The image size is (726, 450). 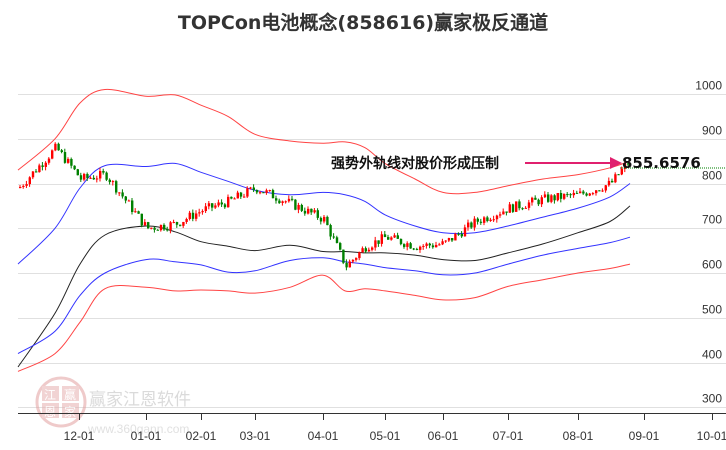 What do you see at coordinates (712, 310) in the screenshot?
I see `y-tick-label: 500` at bounding box center [712, 310].